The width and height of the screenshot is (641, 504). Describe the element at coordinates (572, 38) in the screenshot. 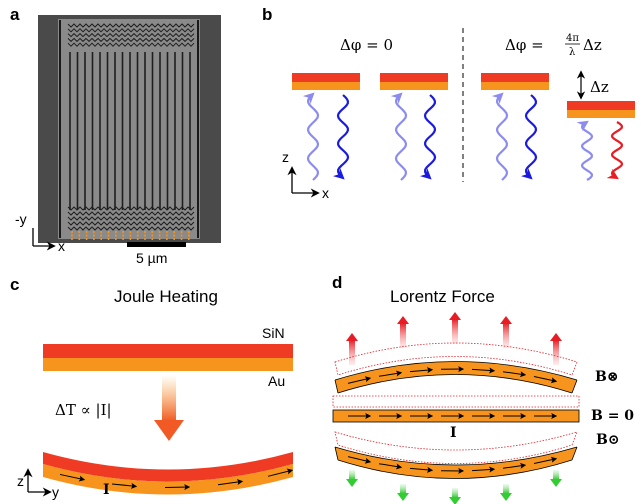

I see `svg-text: 4π` at that location.